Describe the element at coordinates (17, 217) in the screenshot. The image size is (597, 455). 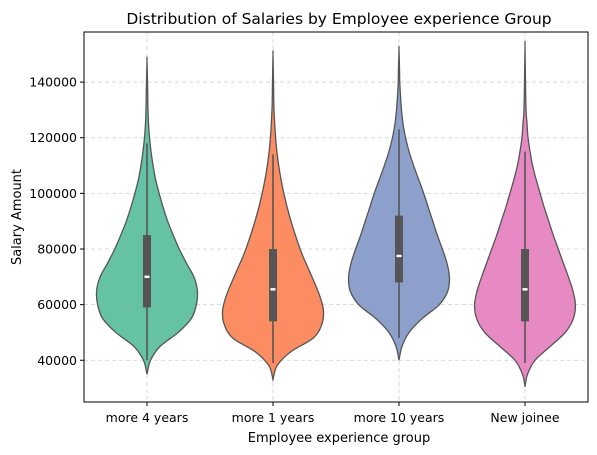
I see `y-axis-label: Salary Amount` at that location.